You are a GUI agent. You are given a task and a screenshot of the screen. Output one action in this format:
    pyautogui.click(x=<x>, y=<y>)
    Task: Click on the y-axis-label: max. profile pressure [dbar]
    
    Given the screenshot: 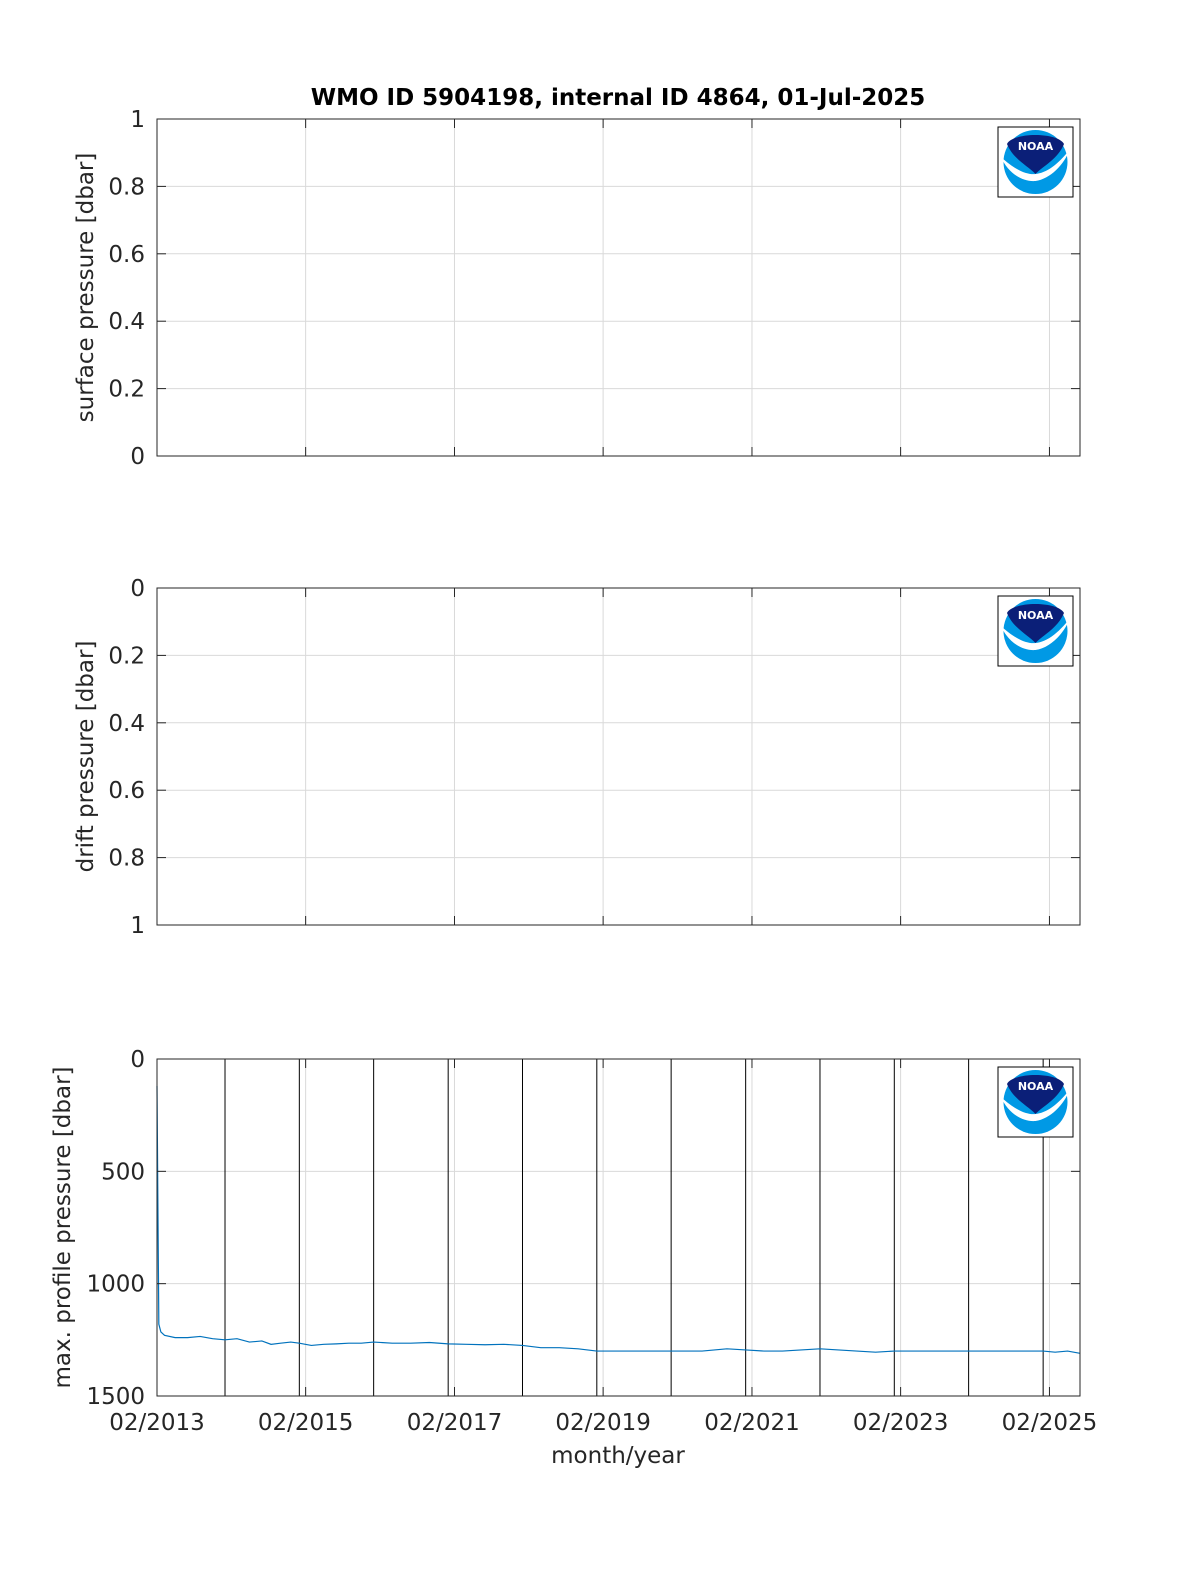 What is the action you would take?
    pyautogui.click(x=63, y=1227)
    